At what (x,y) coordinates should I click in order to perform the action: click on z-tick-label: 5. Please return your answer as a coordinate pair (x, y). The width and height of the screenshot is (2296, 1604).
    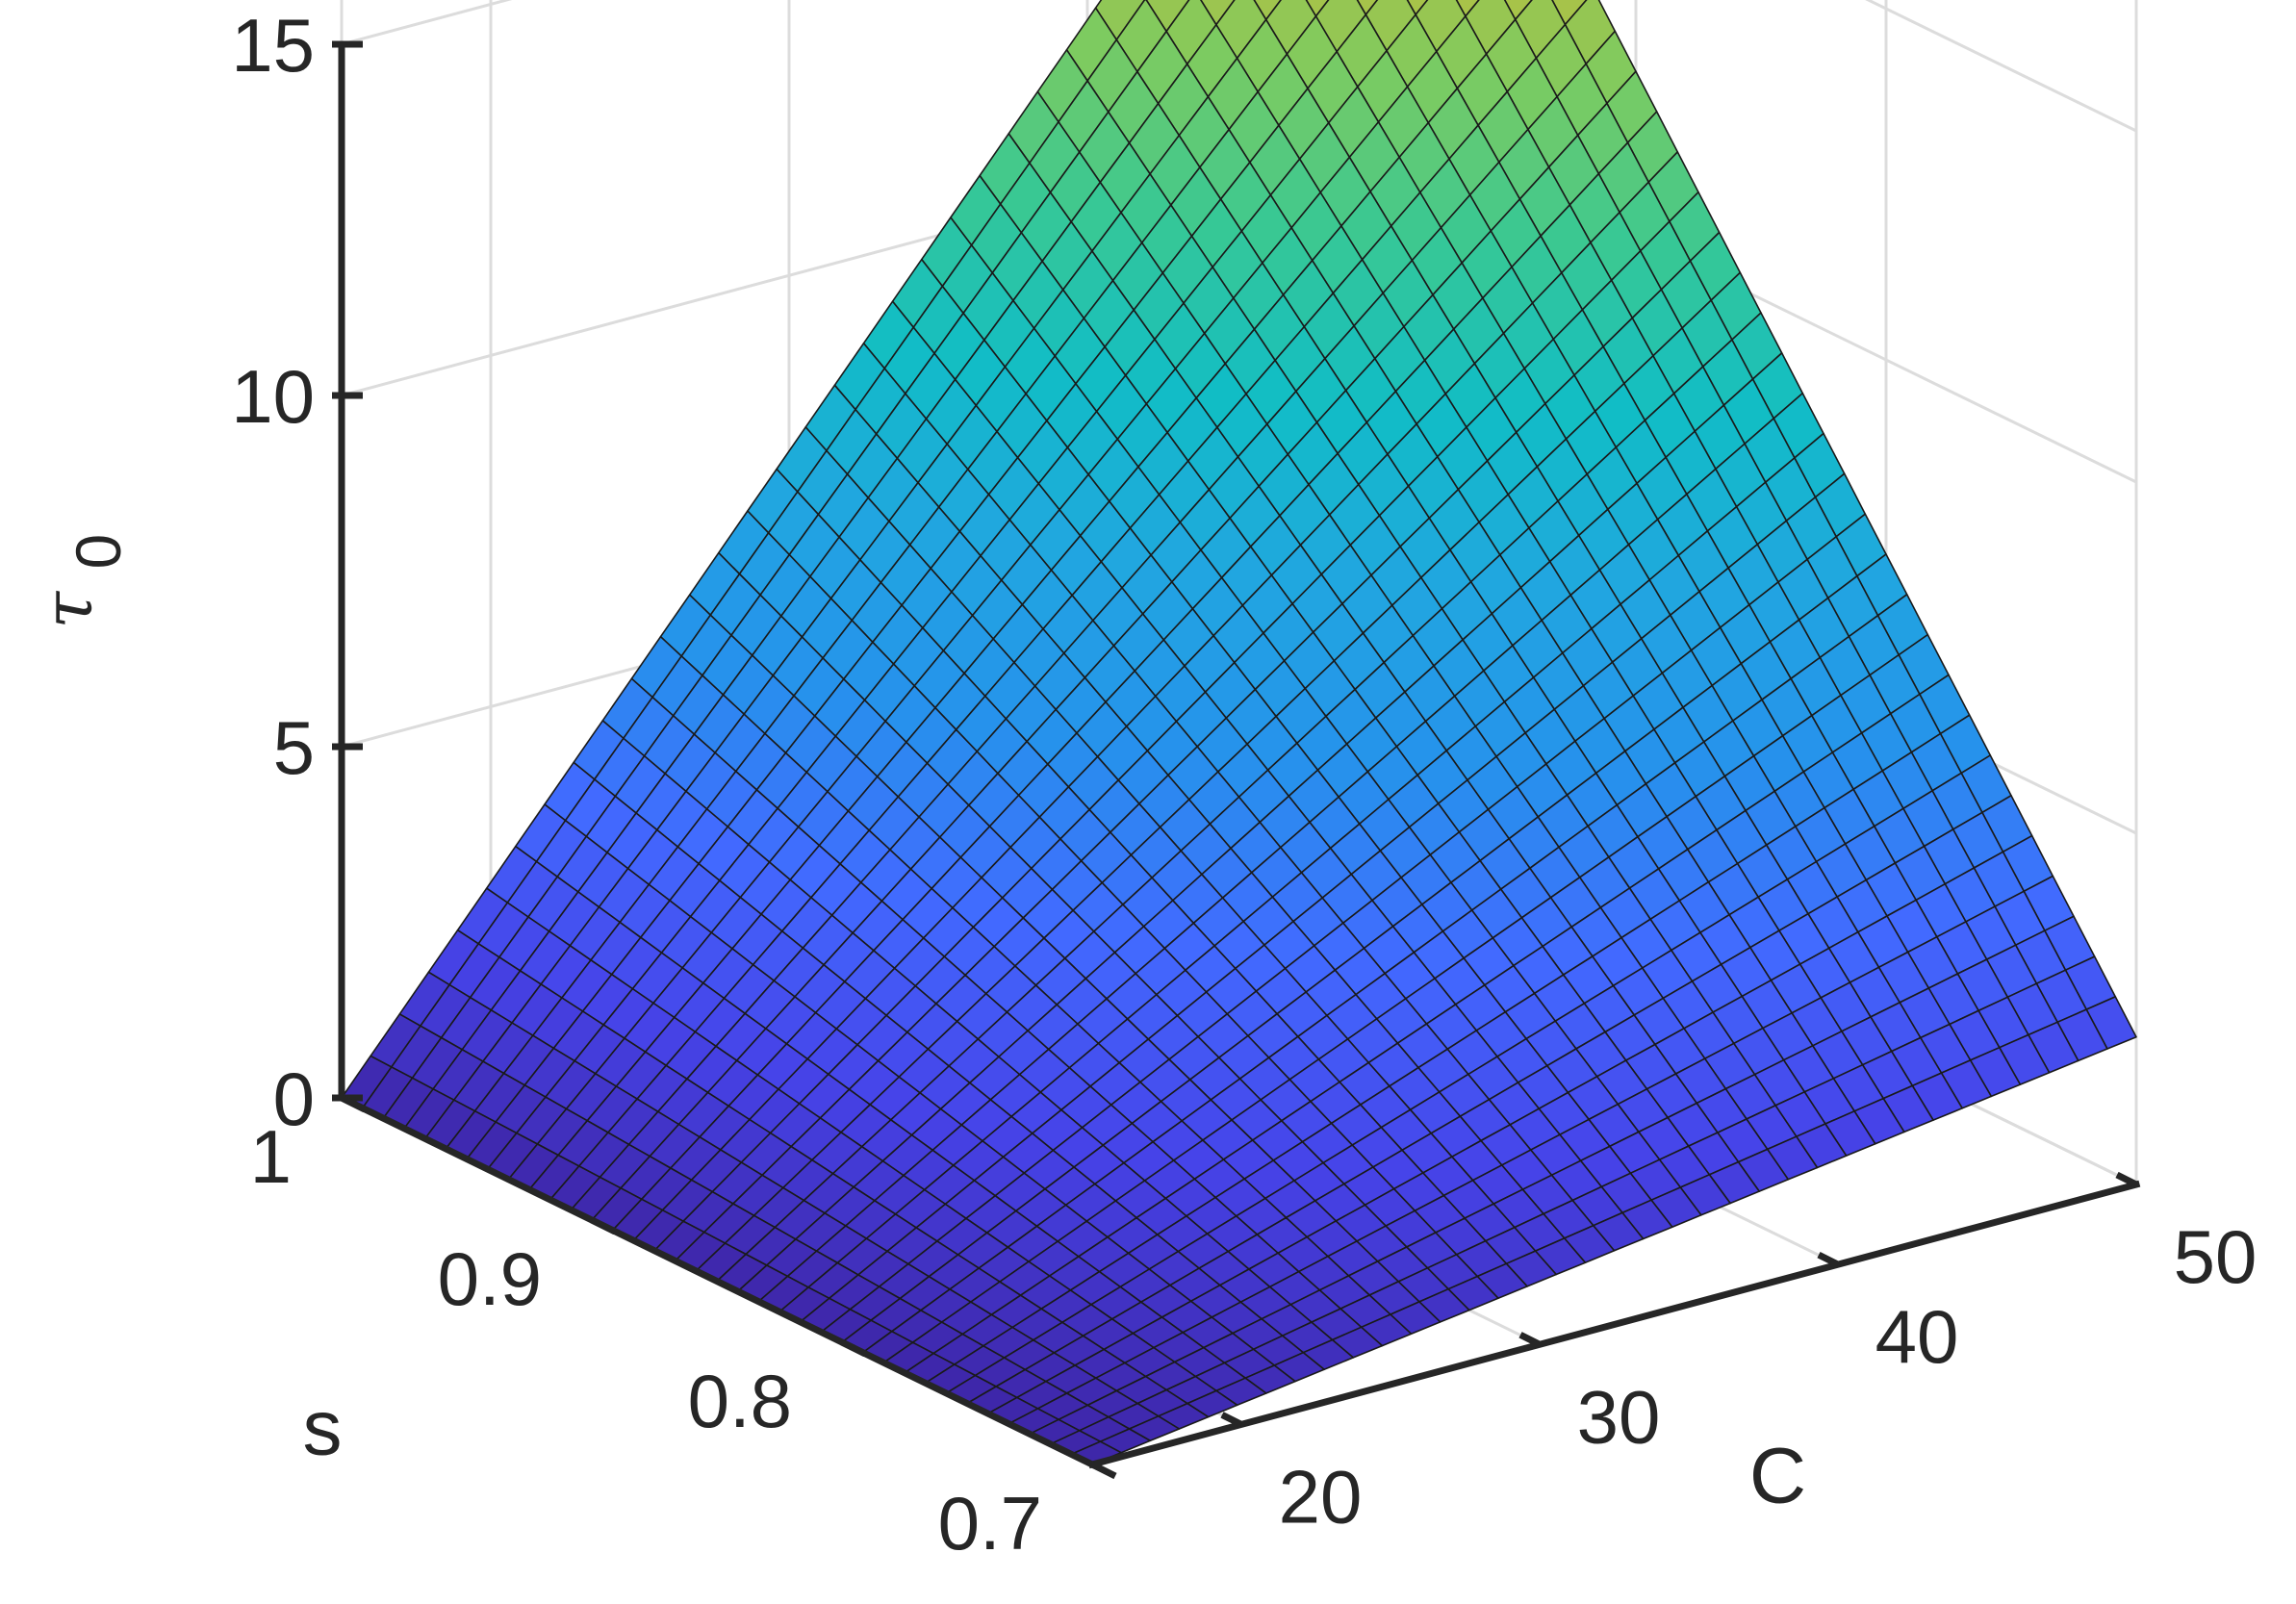
    Looking at the image, I should click on (294, 747).